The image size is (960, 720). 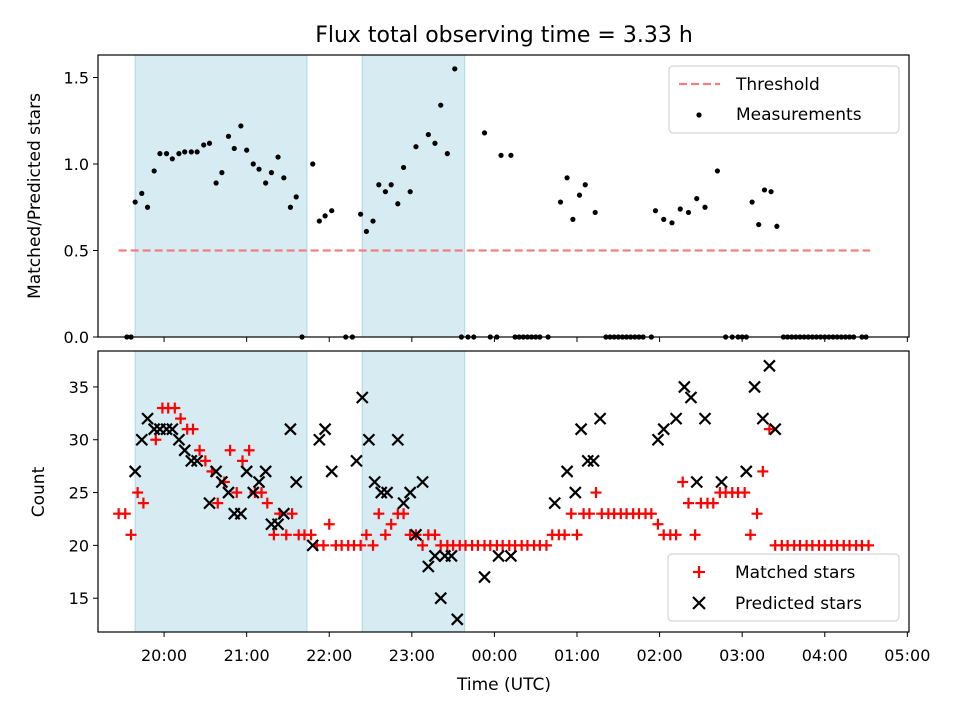 What do you see at coordinates (35, 196) in the screenshot?
I see `top-y-axis-label: Matched/Predicted stars` at bounding box center [35, 196].